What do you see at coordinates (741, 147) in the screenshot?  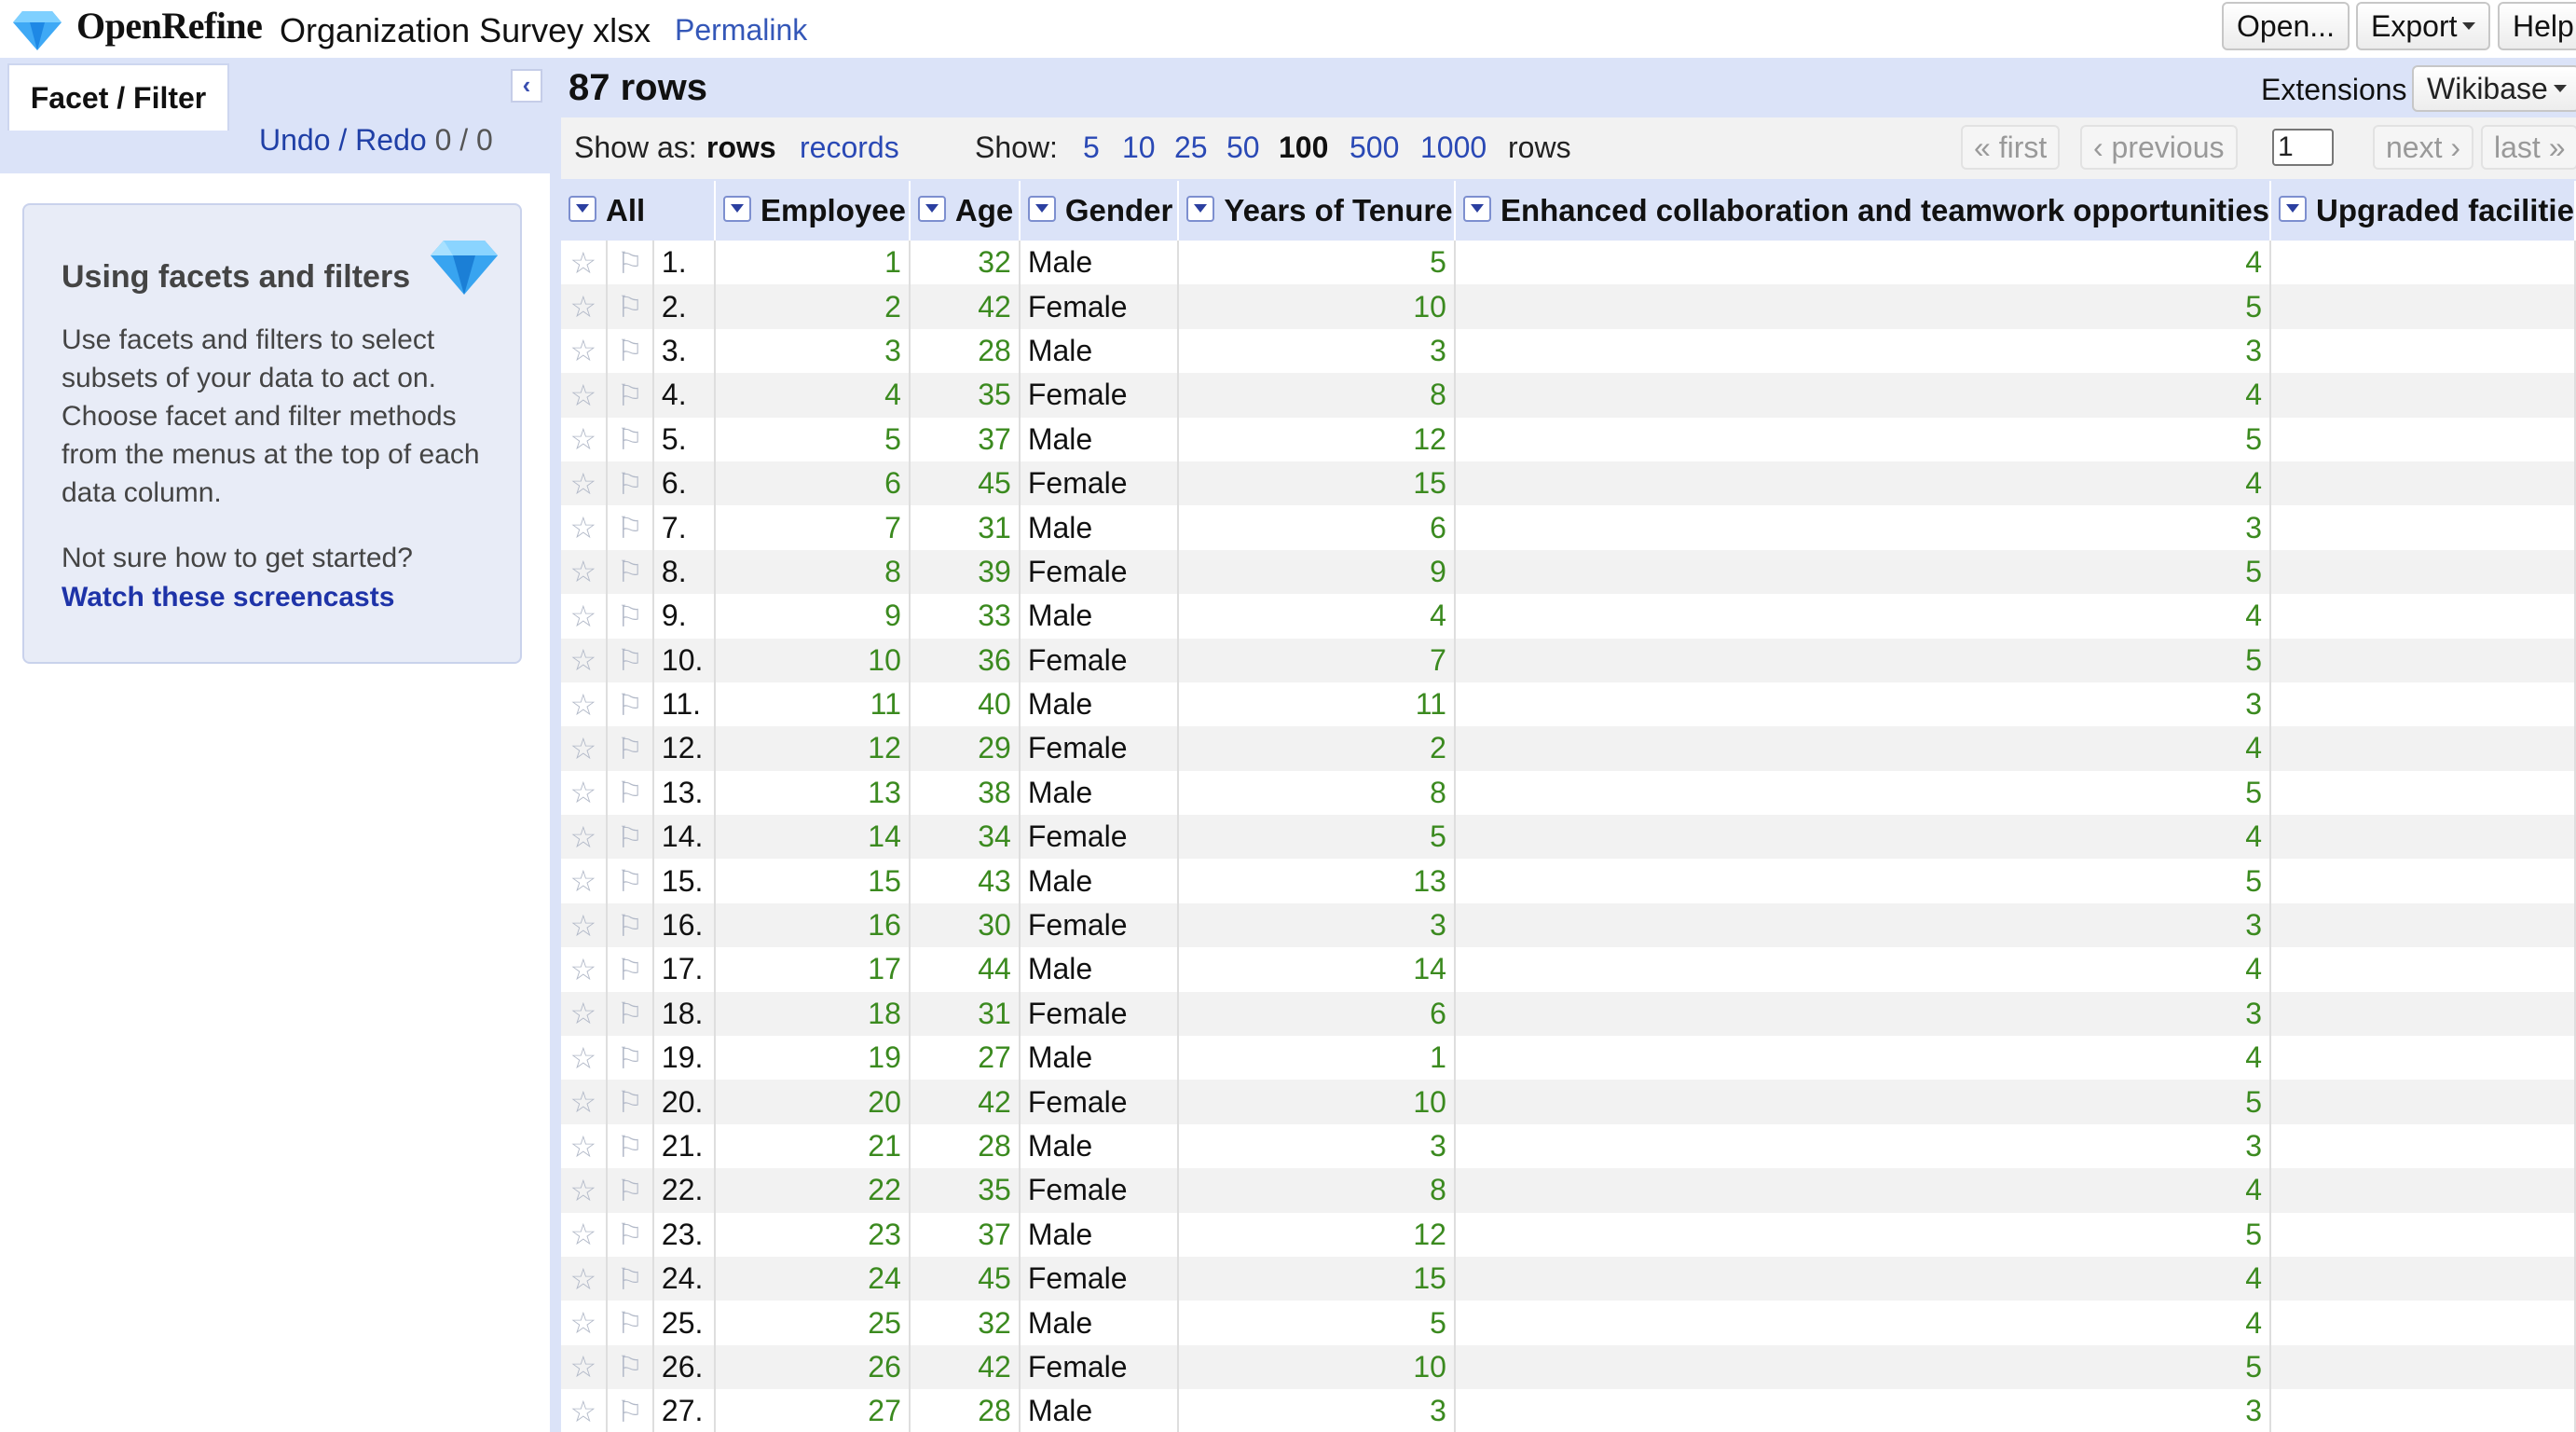 I see `show-as-rows: rows` at bounding box center [741, 147].